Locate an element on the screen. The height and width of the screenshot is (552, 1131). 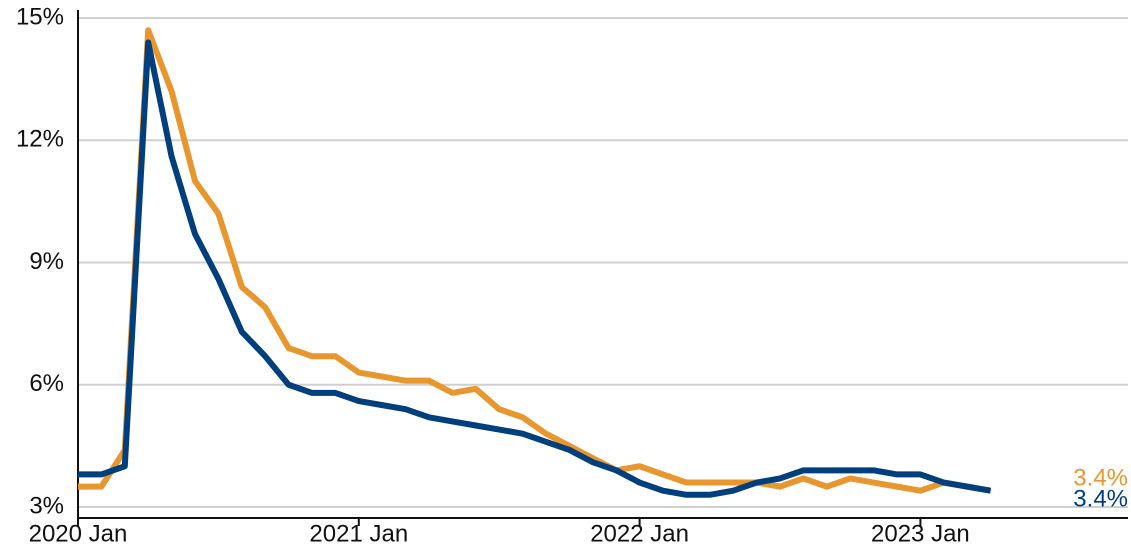
y-tick-label: 12% is located at coordinates (40, 139).